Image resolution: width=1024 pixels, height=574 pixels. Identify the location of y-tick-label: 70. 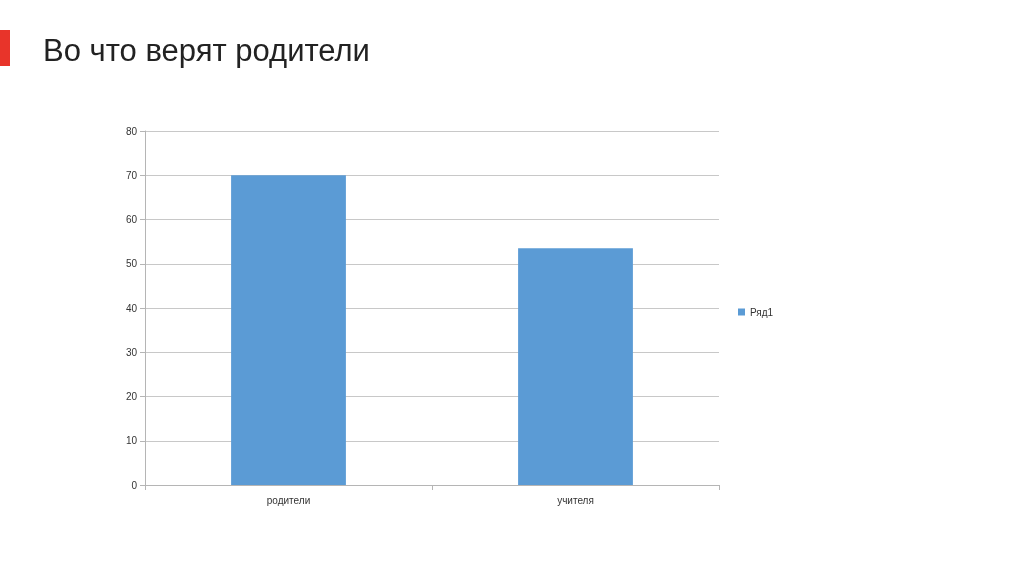
(131, 175).